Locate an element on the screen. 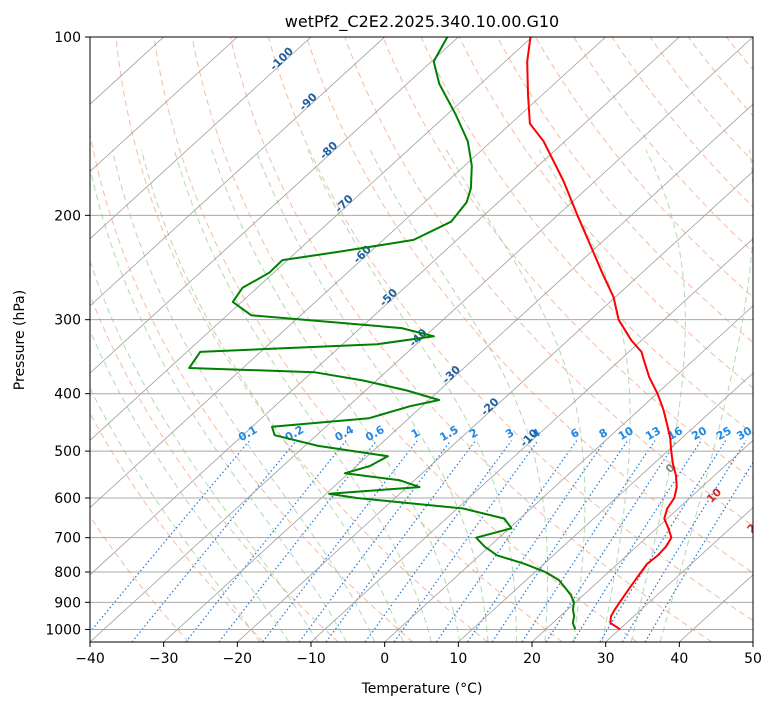  y-tick-label: 300 is located at coordinates (67, 321).